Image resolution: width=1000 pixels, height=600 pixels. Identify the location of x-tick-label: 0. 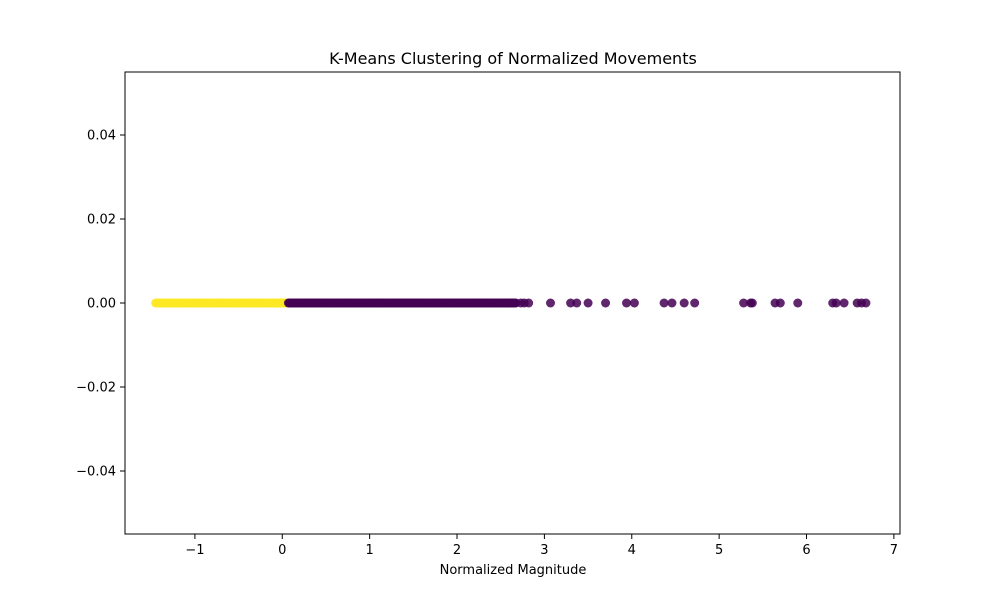
(282, 550).